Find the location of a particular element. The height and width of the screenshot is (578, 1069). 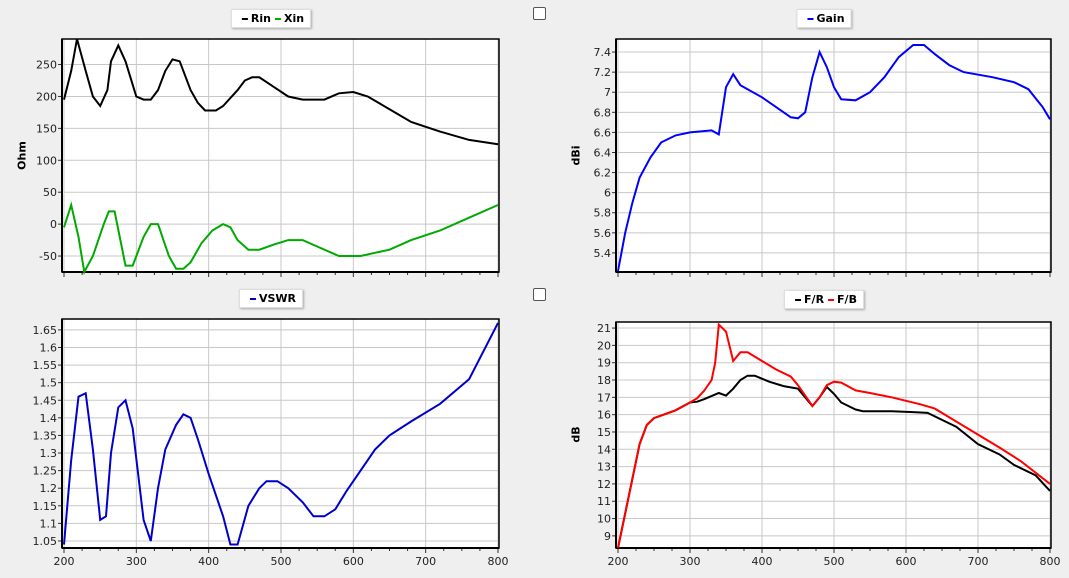

y-tick-label: 1.65 is located at coordinates (45, 330).